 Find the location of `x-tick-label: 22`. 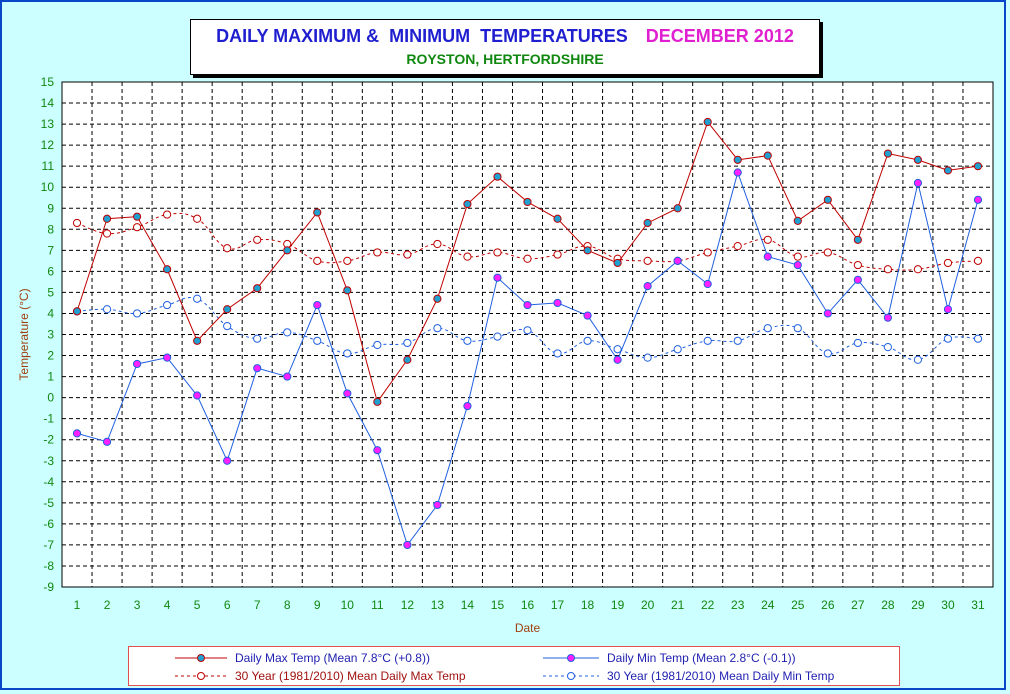

x-tick-label: 22 is located at coordinates (708, 605).